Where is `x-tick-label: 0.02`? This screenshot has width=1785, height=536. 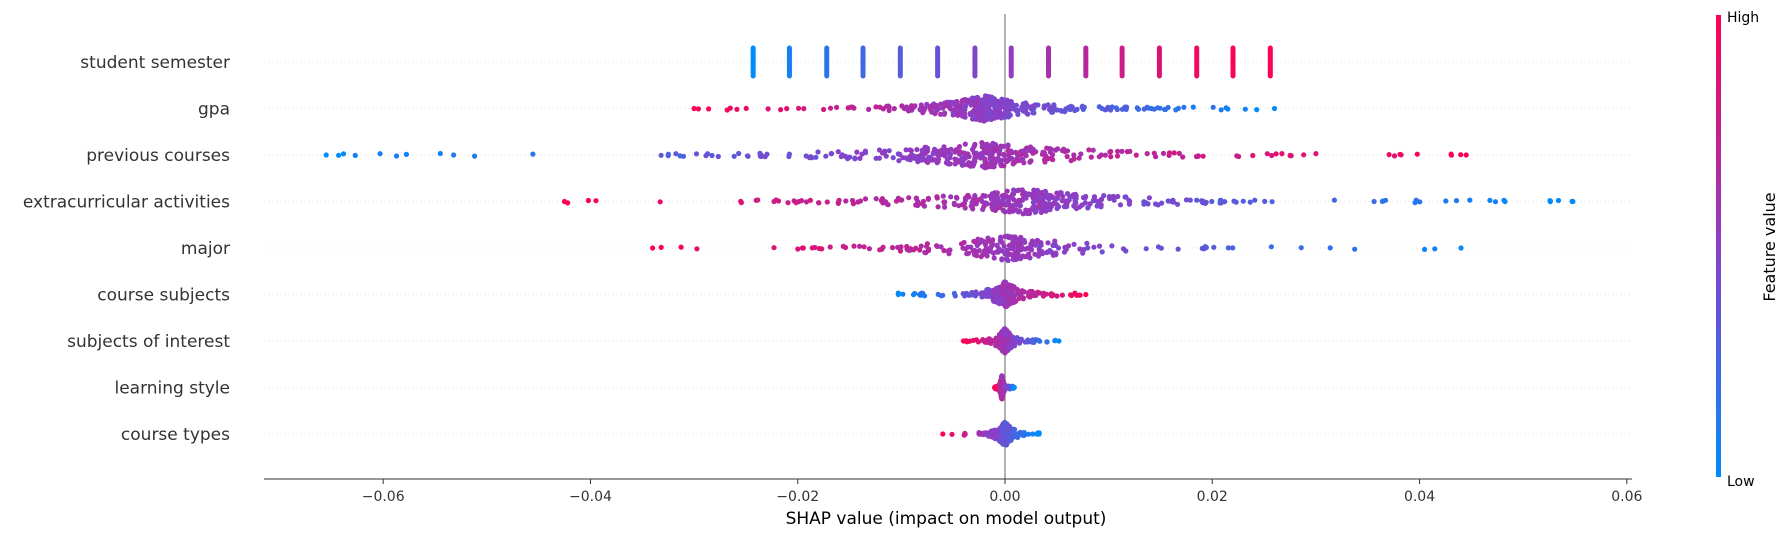
x-tick-label: 0.02 is located at coordinates (1212, 497).